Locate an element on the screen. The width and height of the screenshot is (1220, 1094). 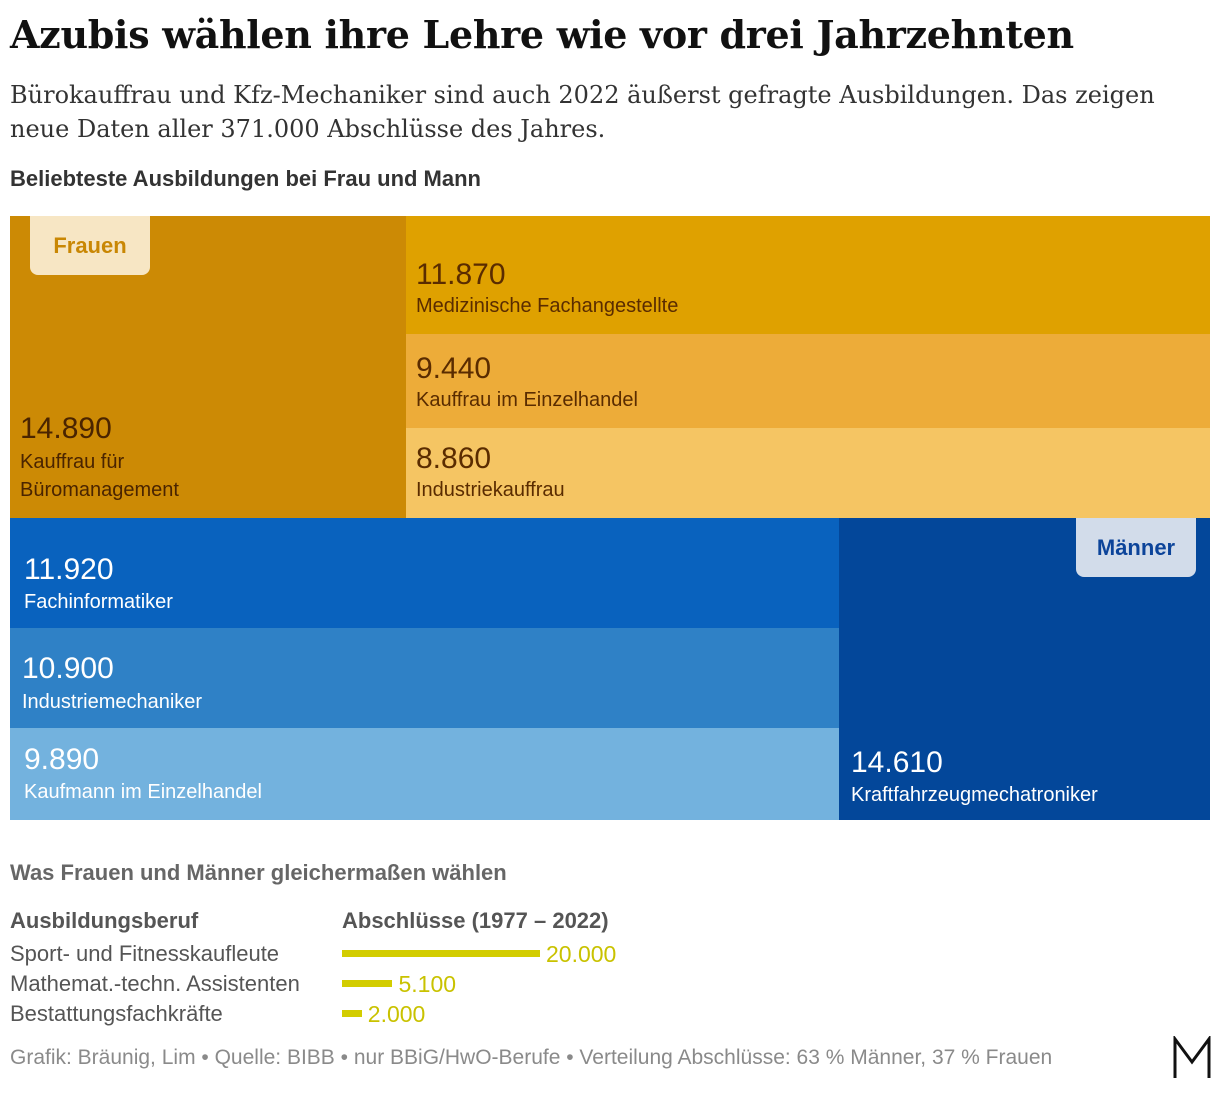
value-kauffrau-einzelhandel: 9.440 is located at coordinates (454, 368).